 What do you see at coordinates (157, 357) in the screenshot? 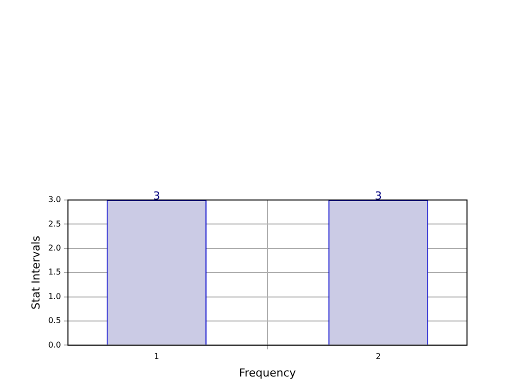
I see `x-tick-label: 1` at bounding box center [157, 357].